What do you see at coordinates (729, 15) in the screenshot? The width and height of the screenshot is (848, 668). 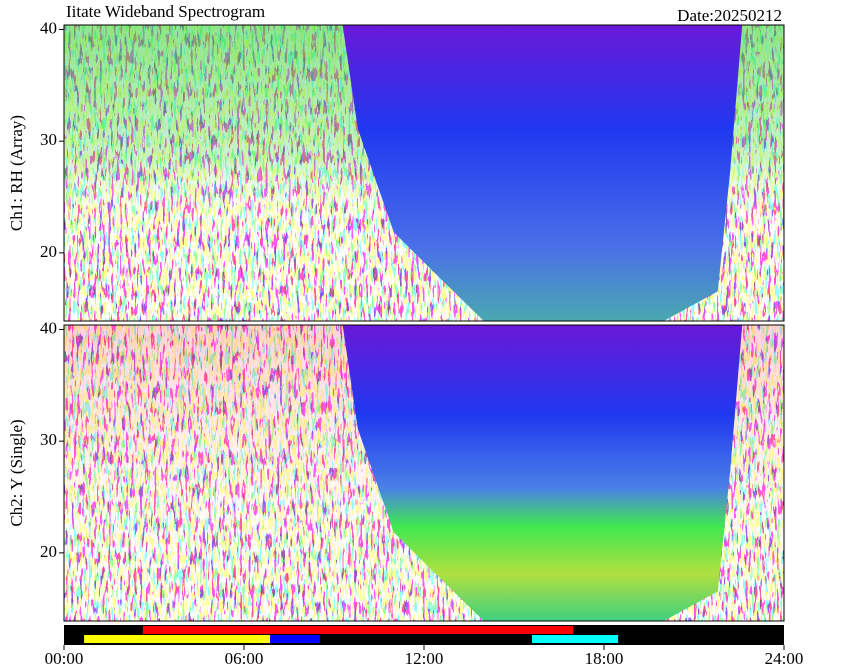 I see `date-annotation: Date:20250212` at bounding box center [729, 15].